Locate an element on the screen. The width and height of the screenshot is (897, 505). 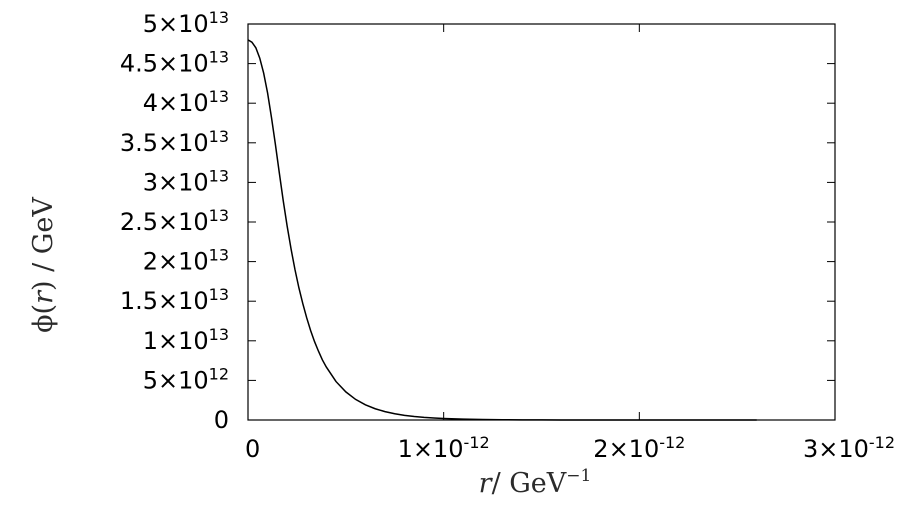
y-tick-label-exponent: 12 is located at coordinates (219, 373).